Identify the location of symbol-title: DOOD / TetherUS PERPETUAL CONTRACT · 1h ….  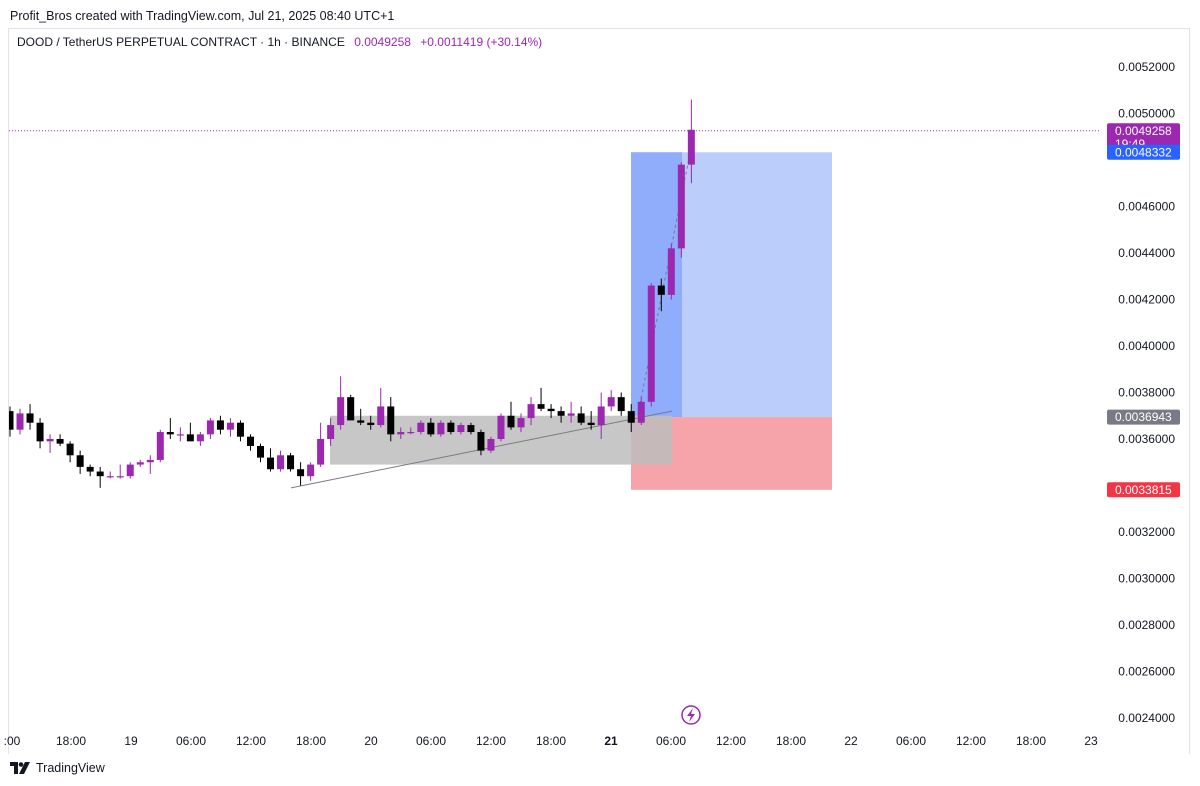
(181, 42).